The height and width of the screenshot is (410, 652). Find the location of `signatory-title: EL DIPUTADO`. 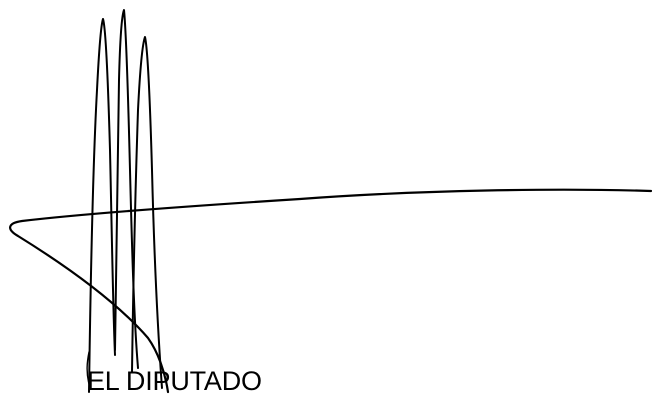

signatory-title: EL DIPUTADO is located at coordinates (174, 381).